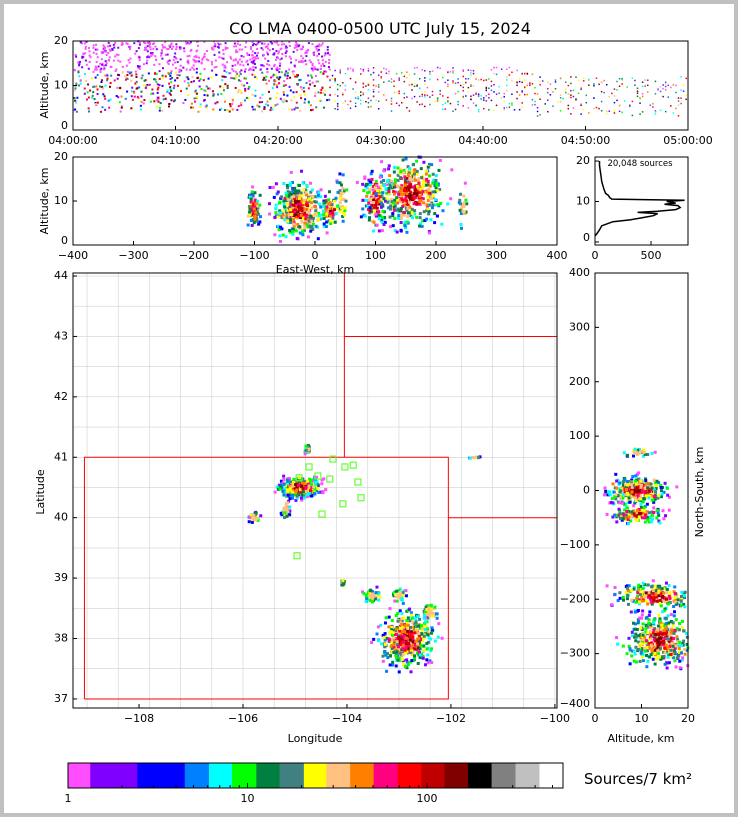 This screenshot has width=738, height=817. I want to click on time-height-xtick-label: 04:00:00, so click(72, 140).